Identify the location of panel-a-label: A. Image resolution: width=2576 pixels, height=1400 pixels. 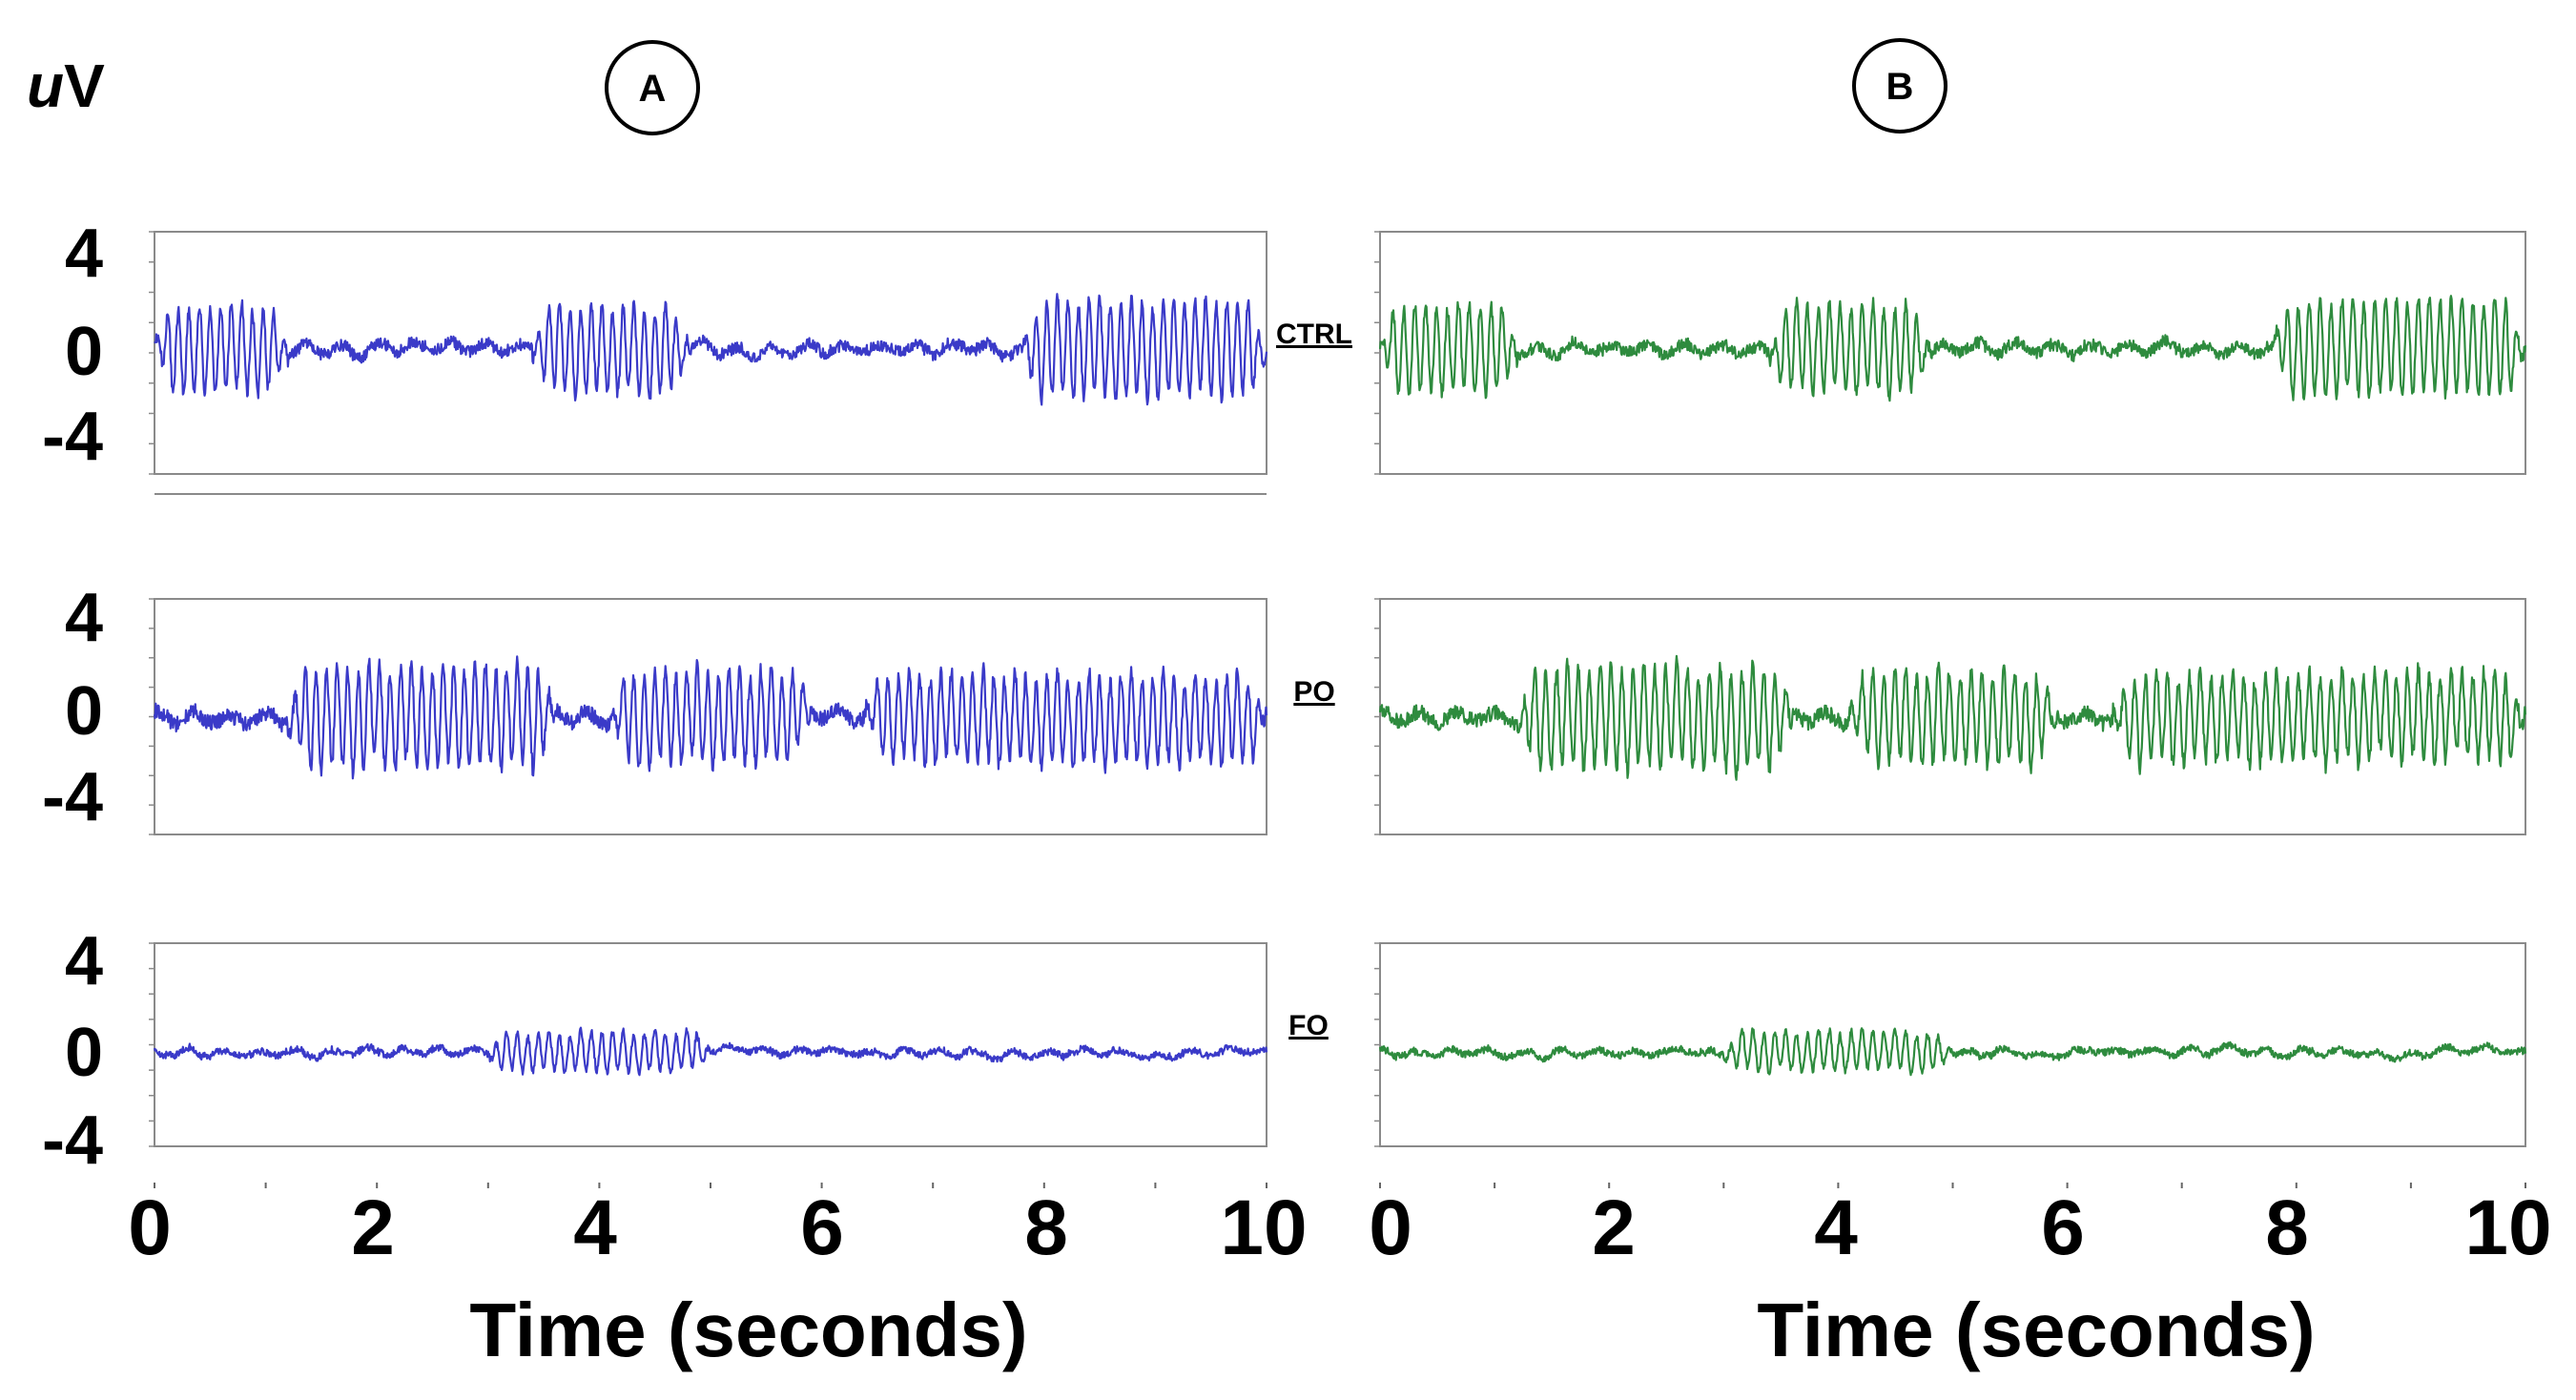
(653, 89).